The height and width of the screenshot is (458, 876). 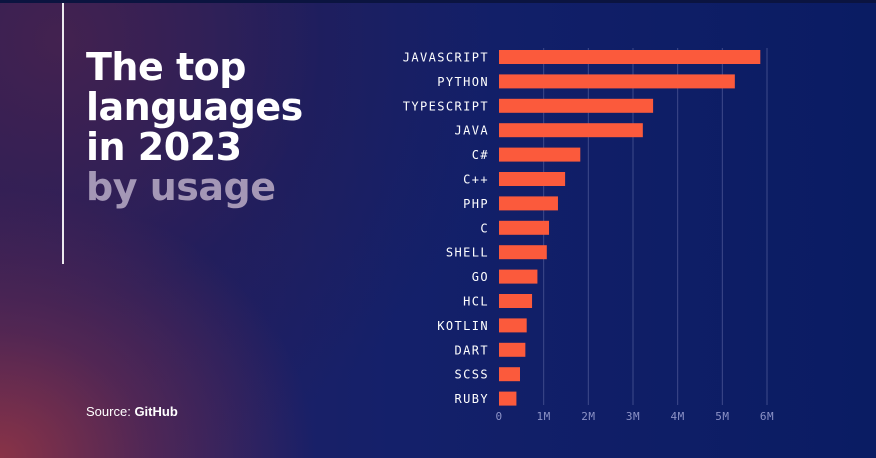 I want to click on category-label: C#, so click(x=480, y=155).